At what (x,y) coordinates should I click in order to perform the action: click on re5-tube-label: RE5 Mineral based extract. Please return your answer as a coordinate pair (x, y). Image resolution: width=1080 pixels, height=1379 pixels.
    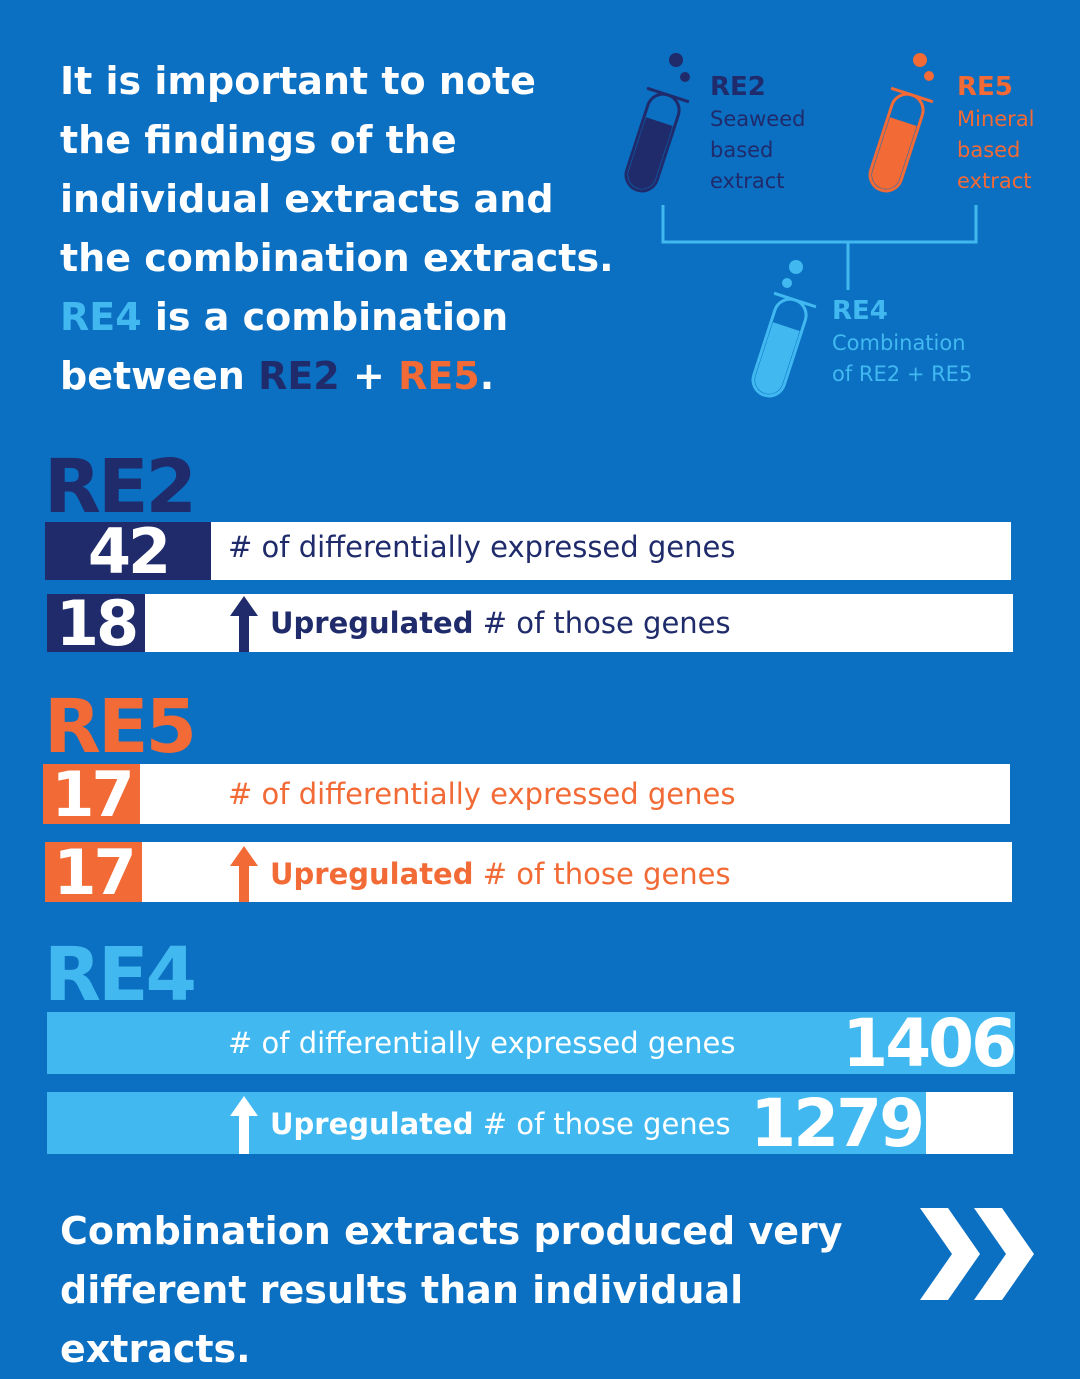
    Looking at the image, I should click on (996, 132).